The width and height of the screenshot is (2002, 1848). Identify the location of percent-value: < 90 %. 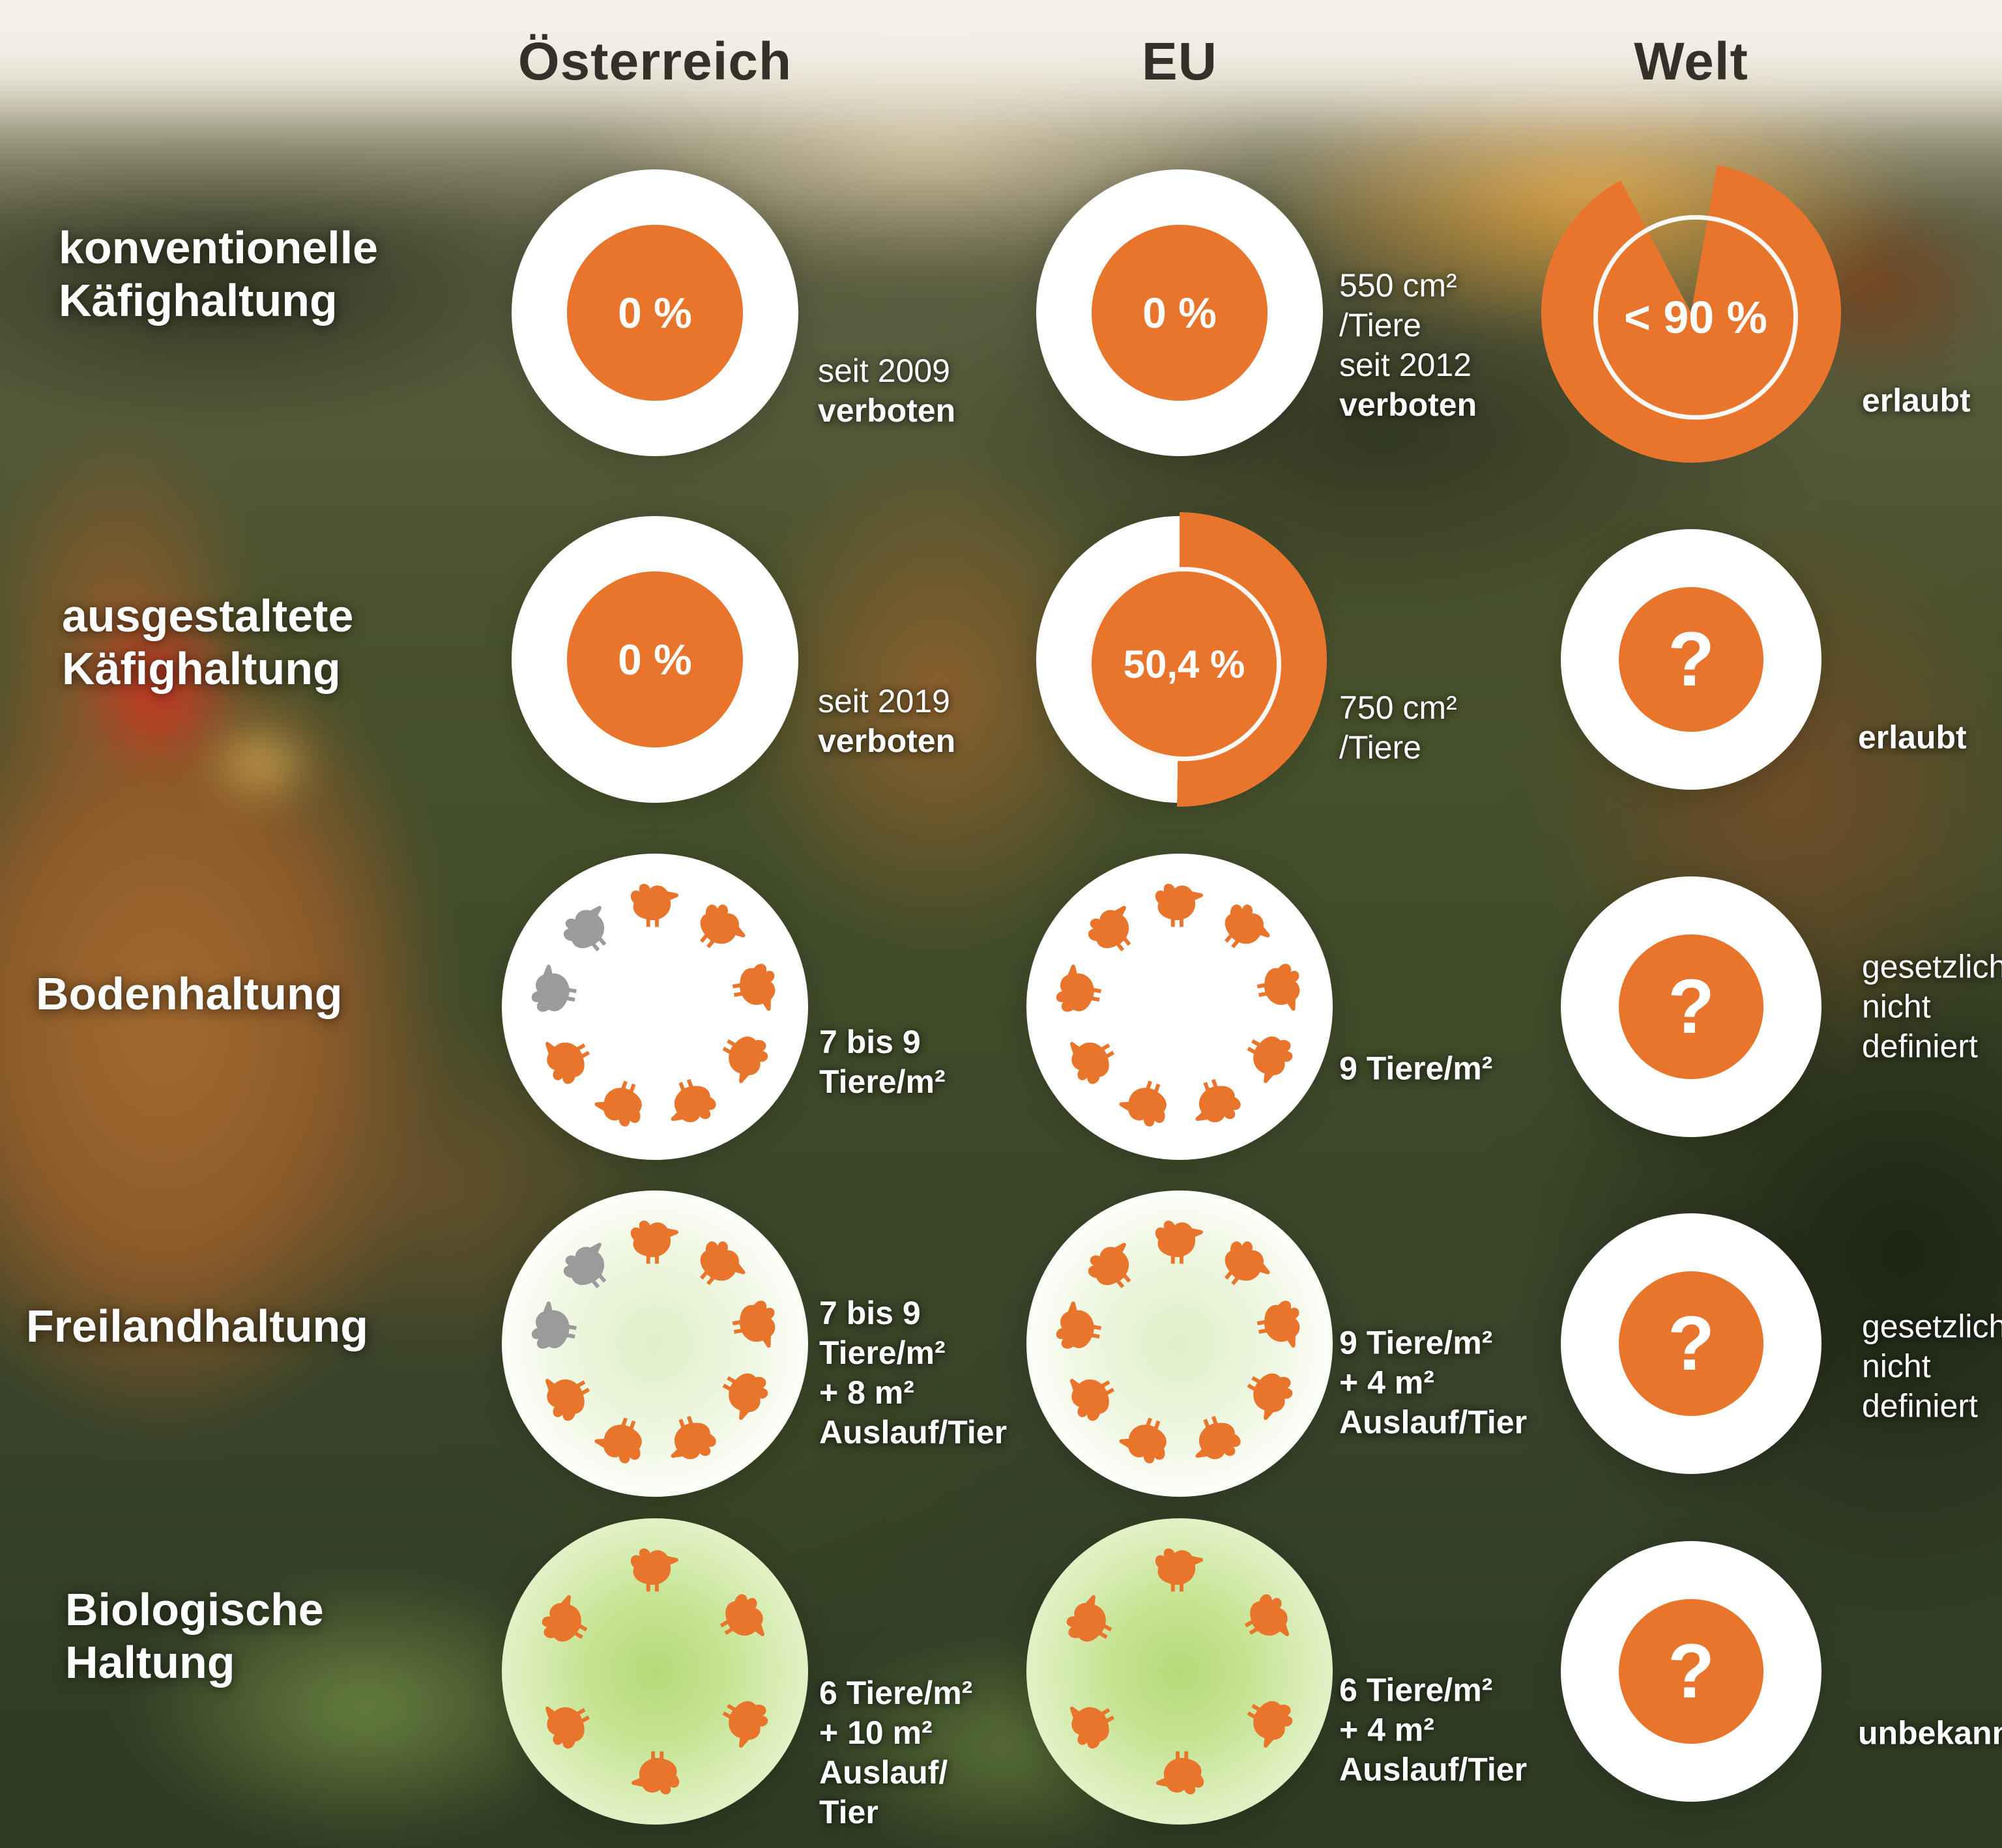
(1695, 317).